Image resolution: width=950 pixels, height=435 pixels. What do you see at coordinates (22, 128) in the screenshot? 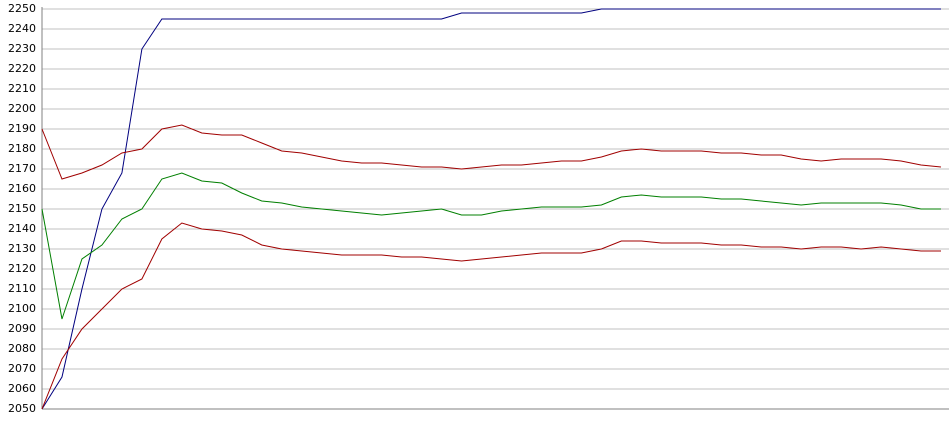
I see `y-tick-label: 2190` at bounding box center [22, 128].